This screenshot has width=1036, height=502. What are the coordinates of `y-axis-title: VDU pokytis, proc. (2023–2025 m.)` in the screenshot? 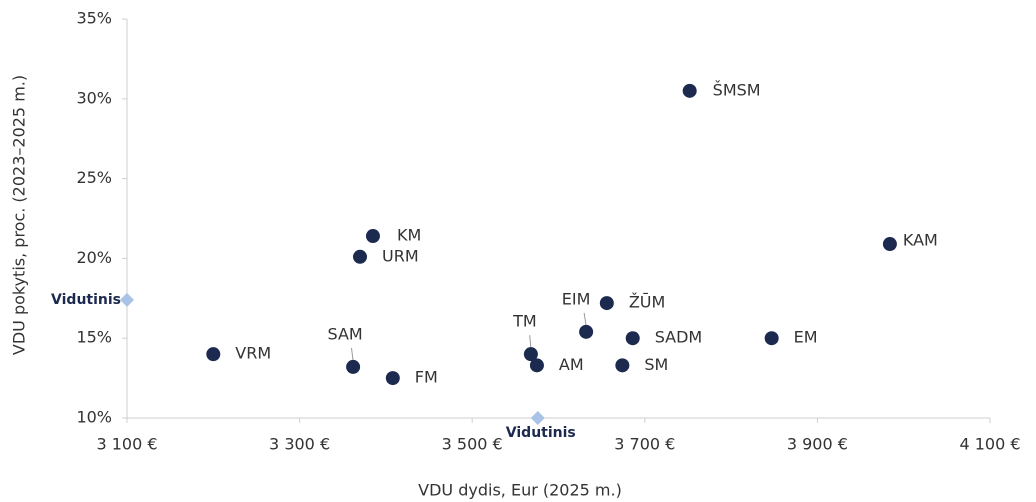 It's located at (19, 215).